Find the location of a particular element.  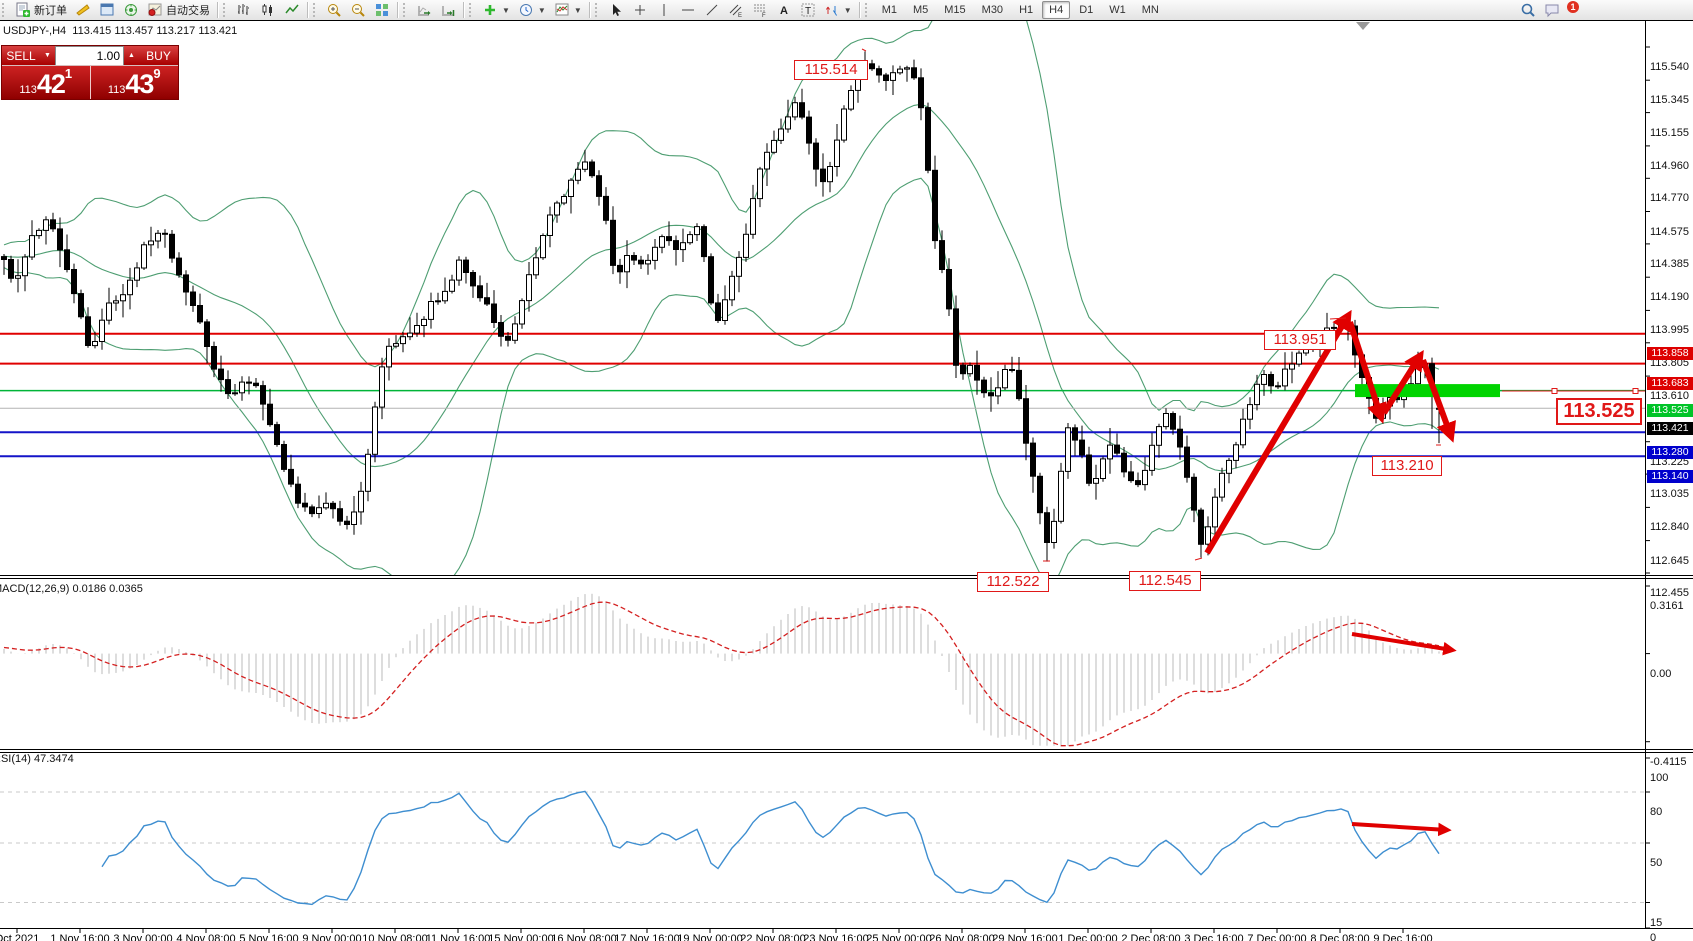

arrows-icon is located at coordinates (831, 11).